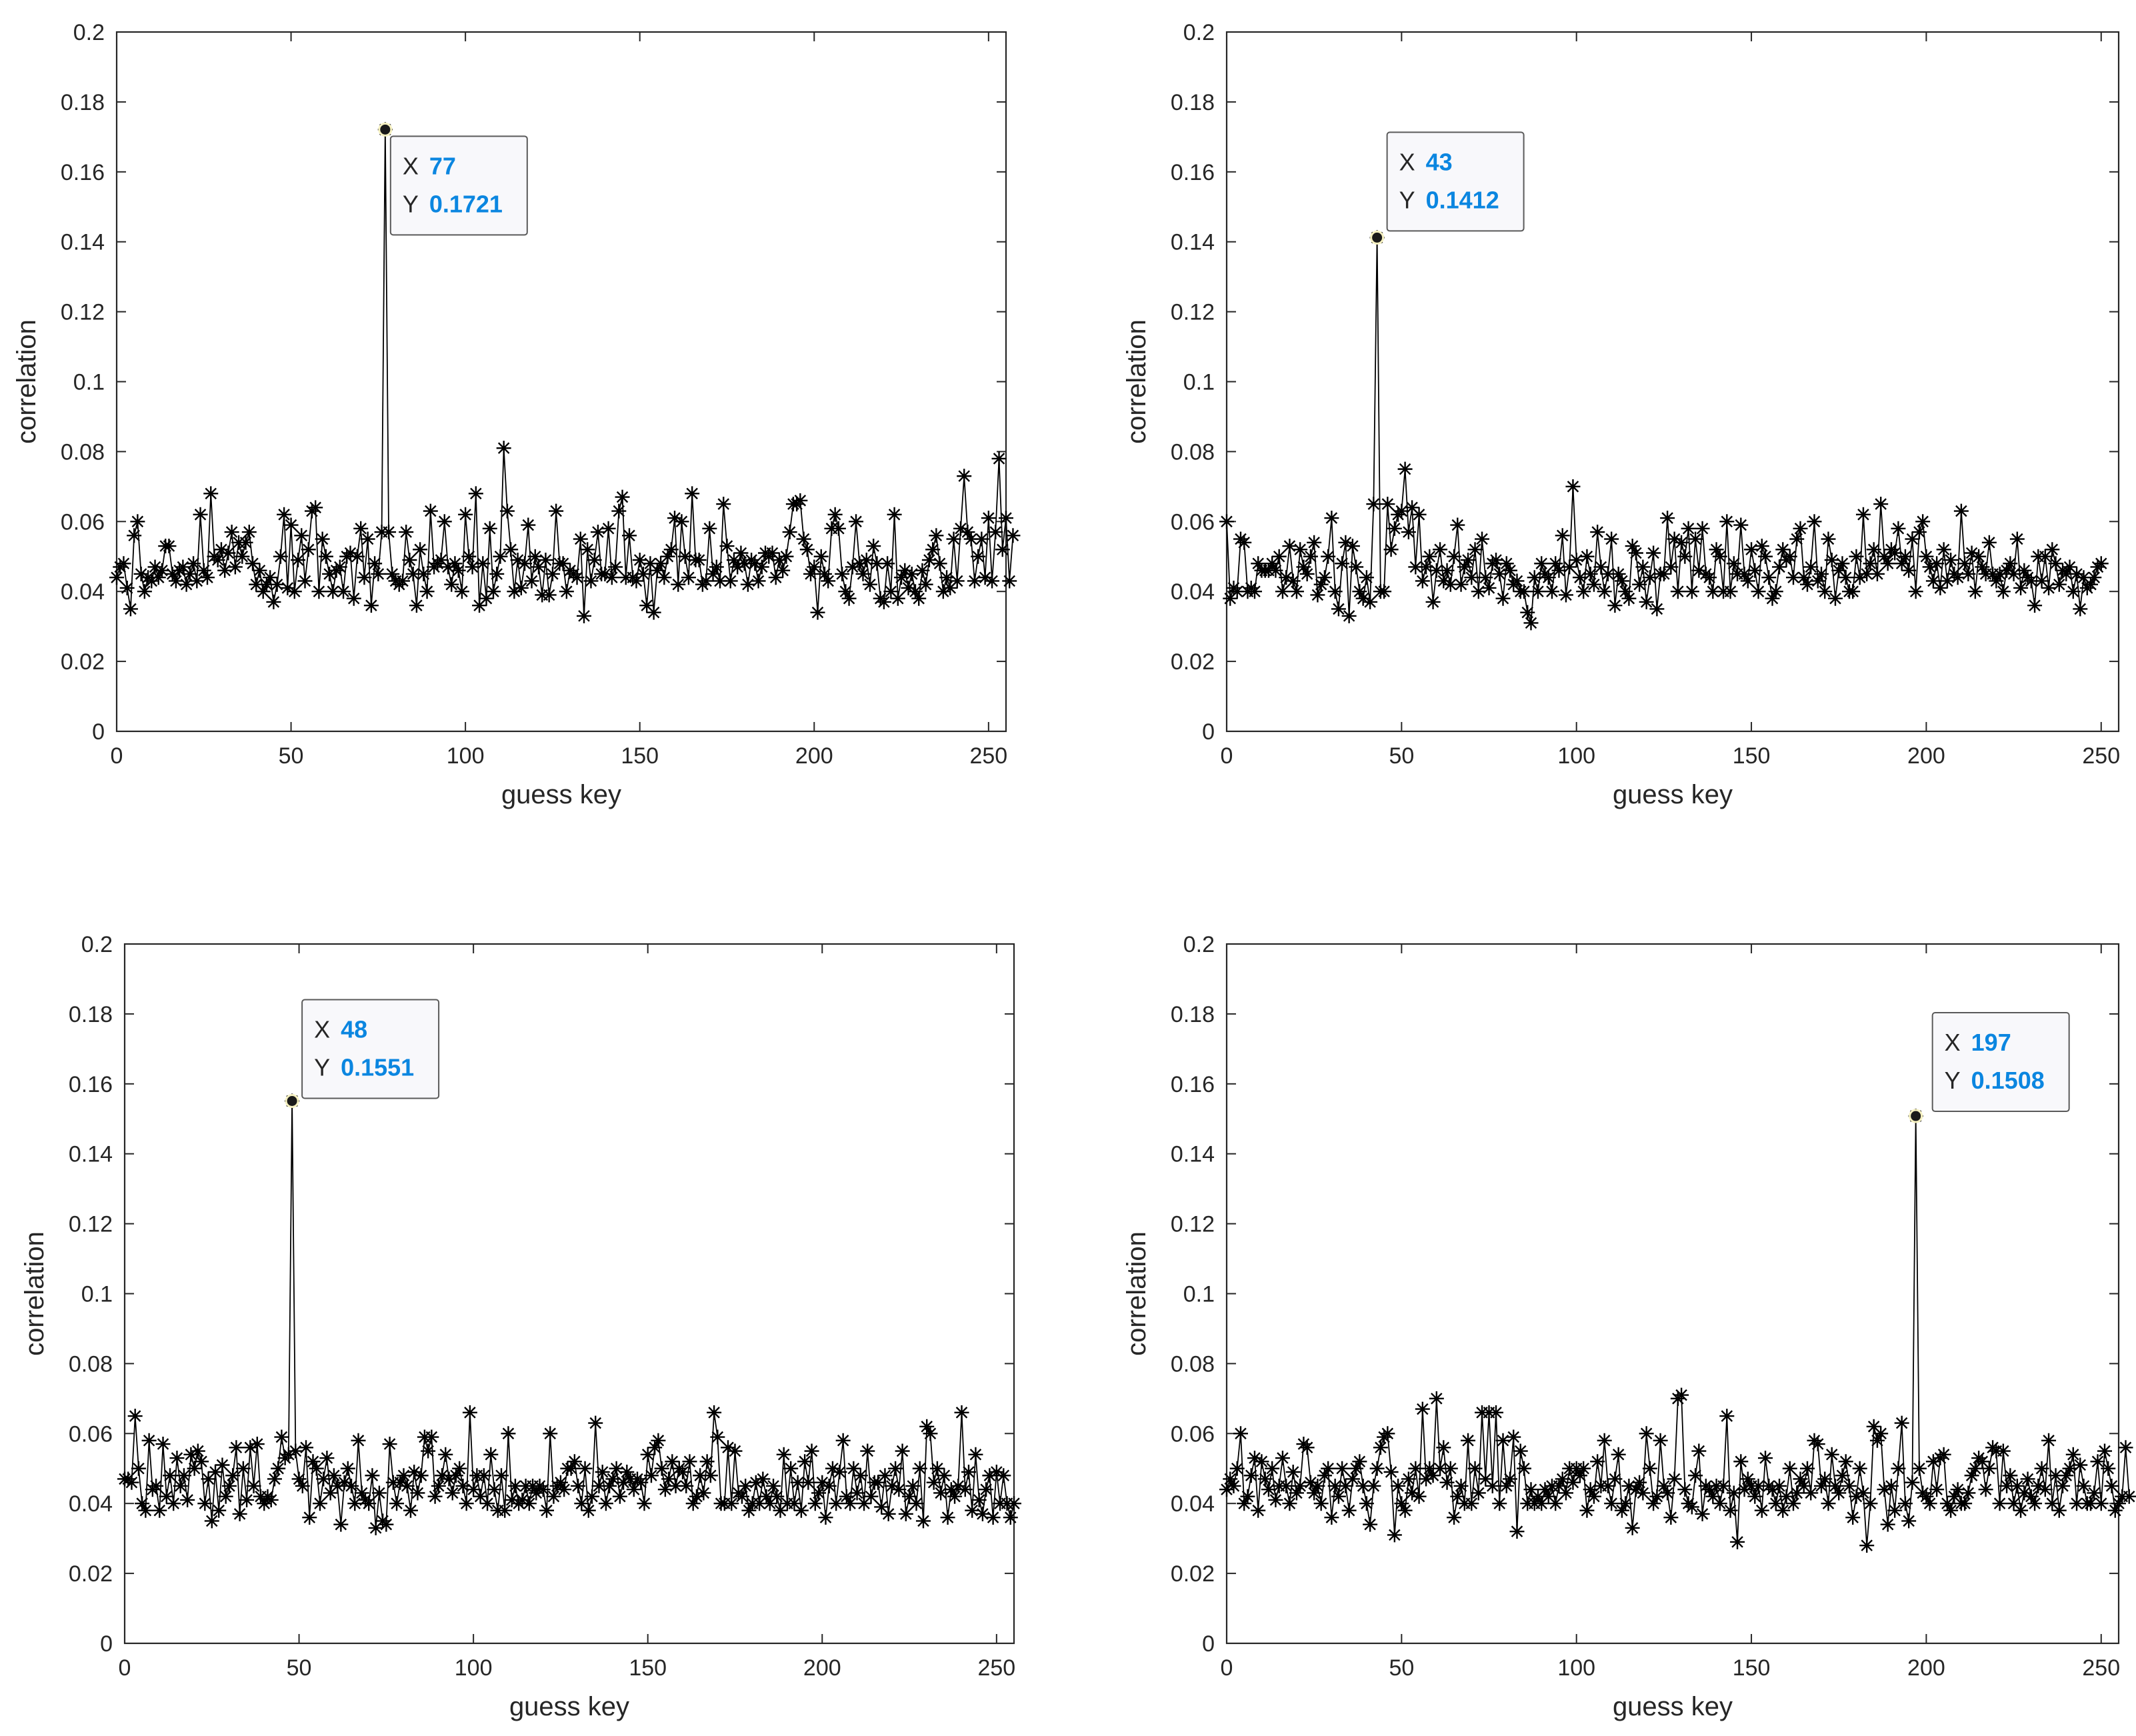 This screenshot has height=1736, width=2136. Describe the element at coordinates (1193, 1364) in the screenshot. I see `y-tick-label: 0.08` at that location.